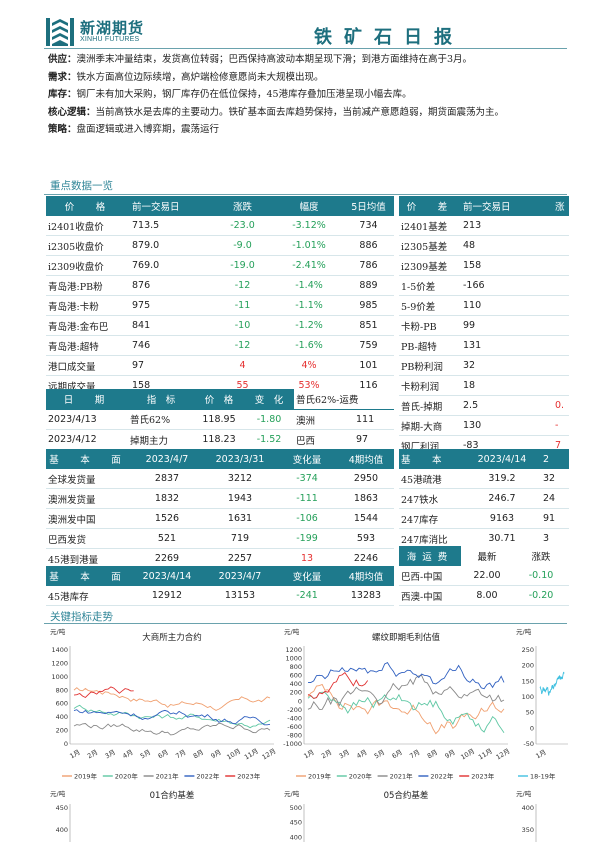 This screenshot has width=595, height=842. I want to click on prev-value: 213, so click(507, 226).